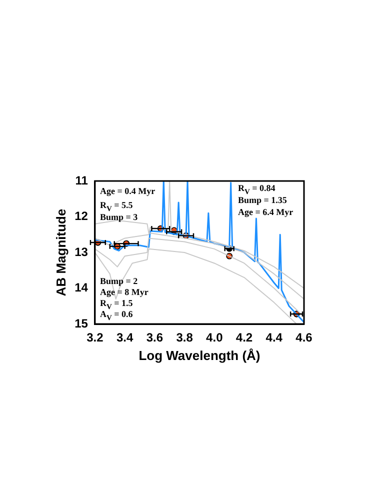 This screenshot has height=483, width=372. I want to click on x-axis-title: Log Wavelength (Å), so click(199, 355).